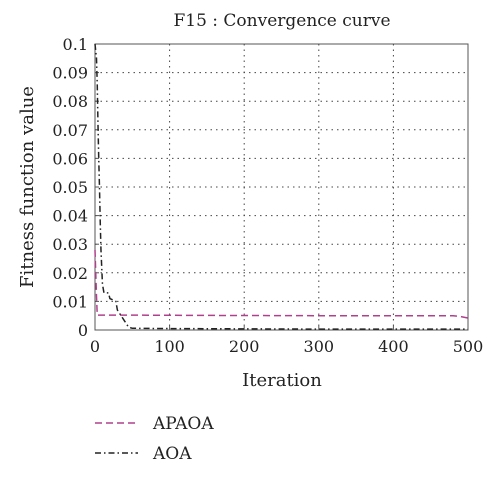 The width and height of the screenshot is (500, 478). Describe the element at coordinates (286, 341) in the screenshot. I see `x-axis-ticks: 0 100 200 300 400 500` at that location.